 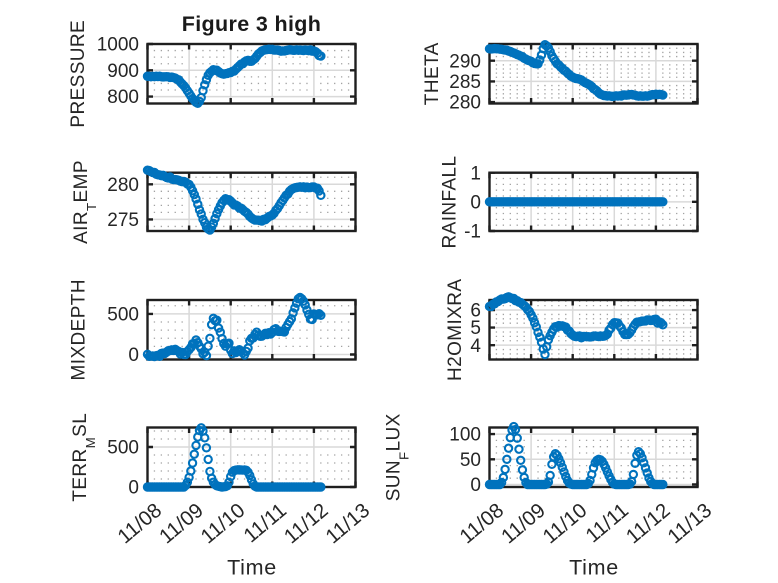 What do you see at coordinates (79, 329) in the screenshot?
I see `svg-text: MIXDEPTH` at bounding box center [79, 329].